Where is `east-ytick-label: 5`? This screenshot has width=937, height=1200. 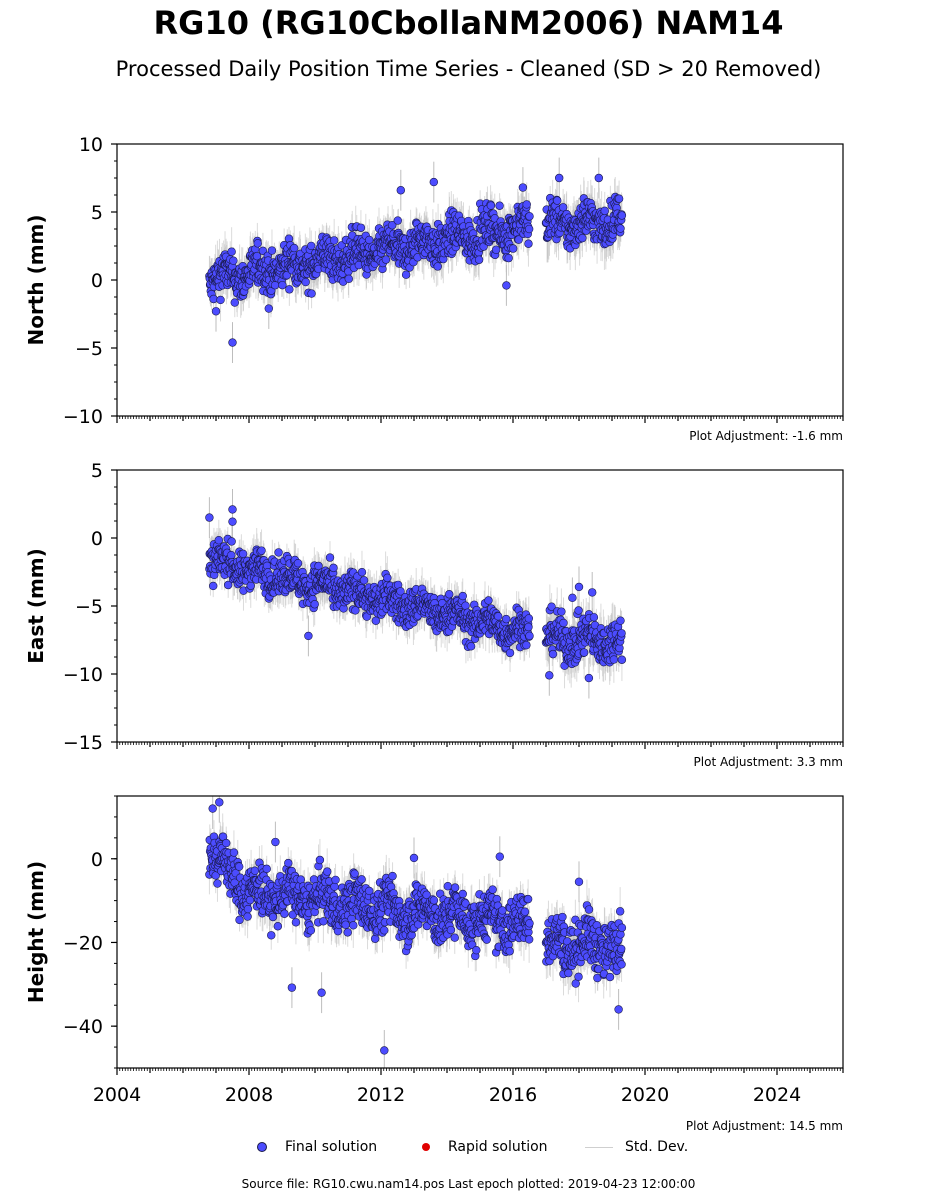 east-ytick-label: 5 is located at coordinates (97, 471).